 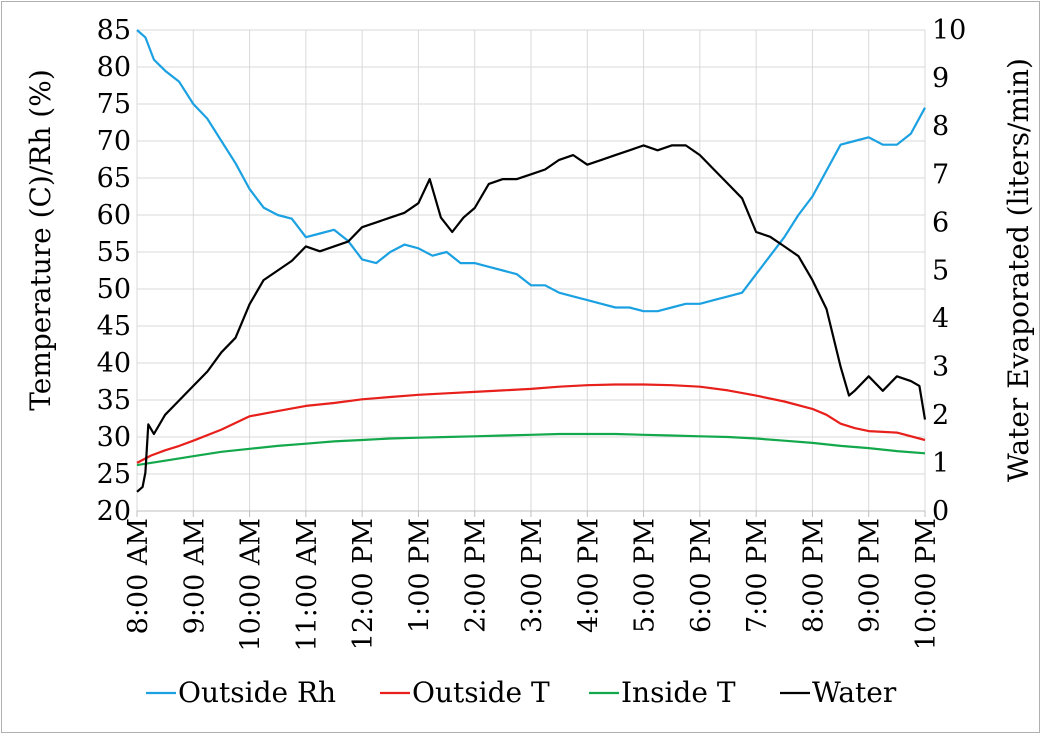 I want to click on legend-label-outside-rh: Outside Rh, so click(x=257, y=692).